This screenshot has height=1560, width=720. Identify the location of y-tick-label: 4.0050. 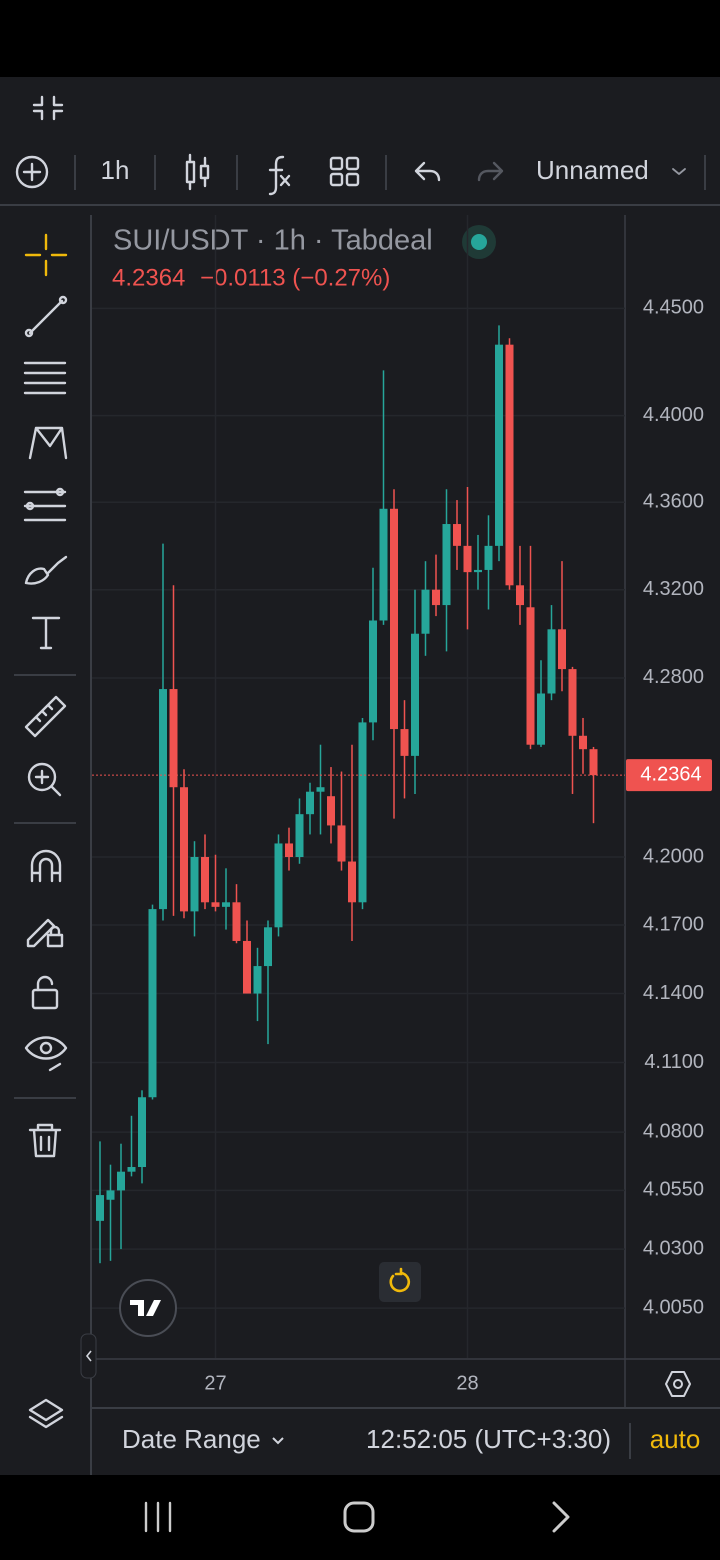
(673, 1307).